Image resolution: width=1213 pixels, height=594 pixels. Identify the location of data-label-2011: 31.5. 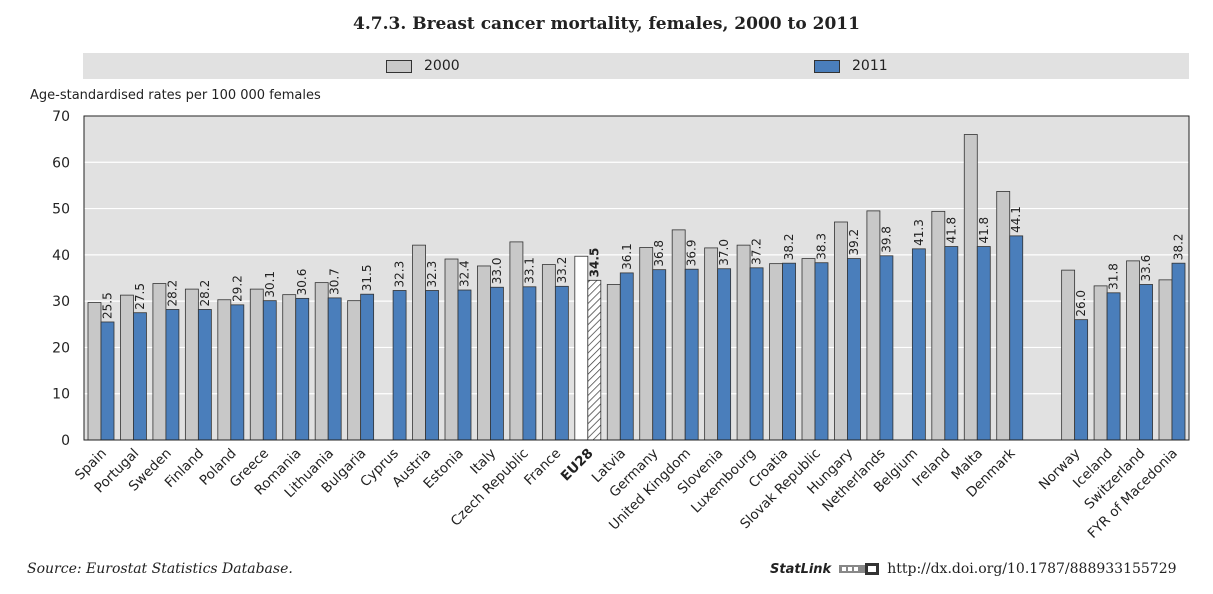
(367, 277).